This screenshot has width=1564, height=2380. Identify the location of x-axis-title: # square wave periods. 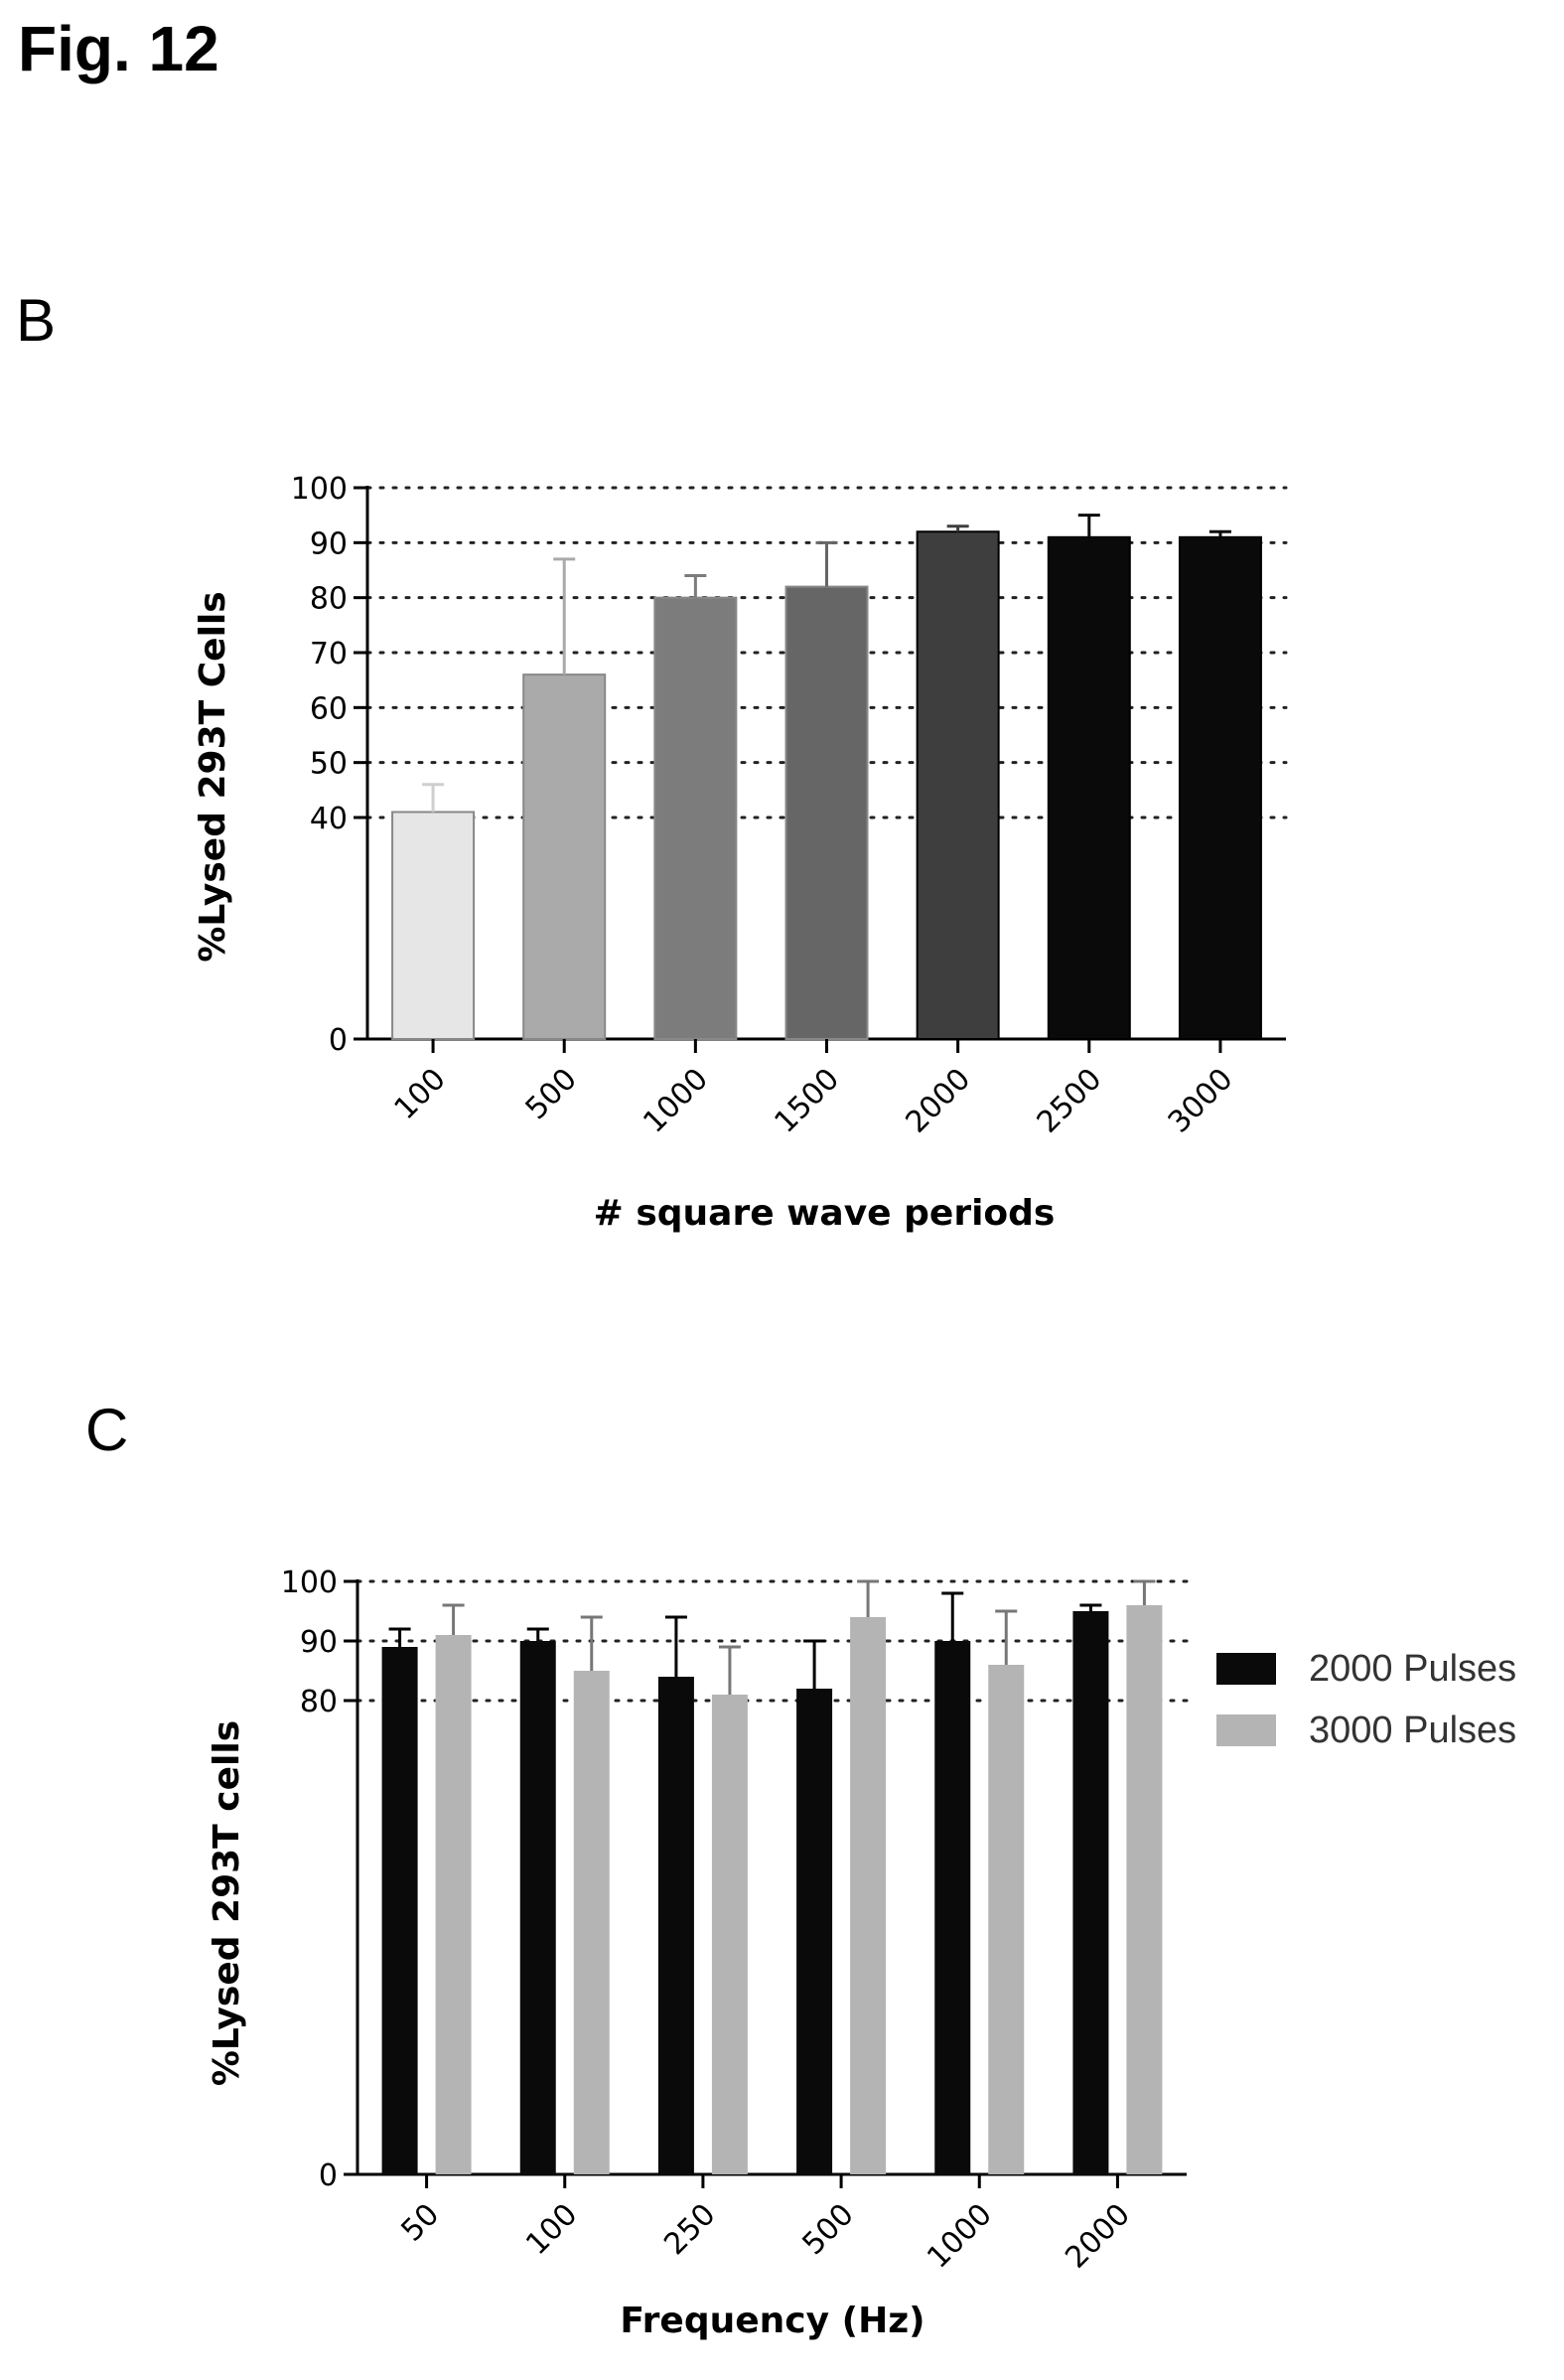
(825, 1213).